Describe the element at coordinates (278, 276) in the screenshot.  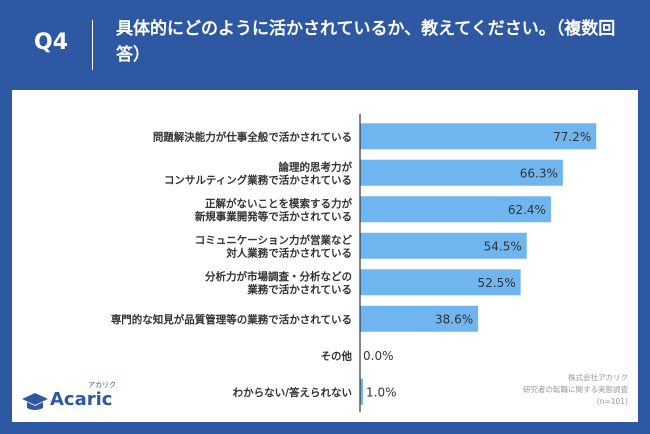
I see `category-label: 分析力が市場調査・分析などの` at that location.